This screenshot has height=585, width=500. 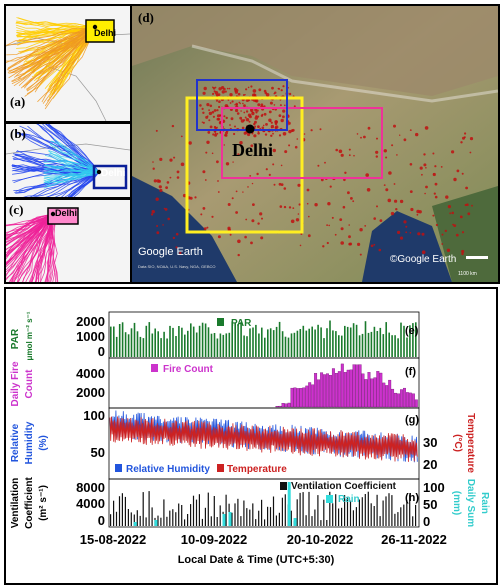 What do you see at coordinates (29, 502) in the screenshot?
I see `ytitle-h-2: Coefficient` at bounding box center [29, 502].